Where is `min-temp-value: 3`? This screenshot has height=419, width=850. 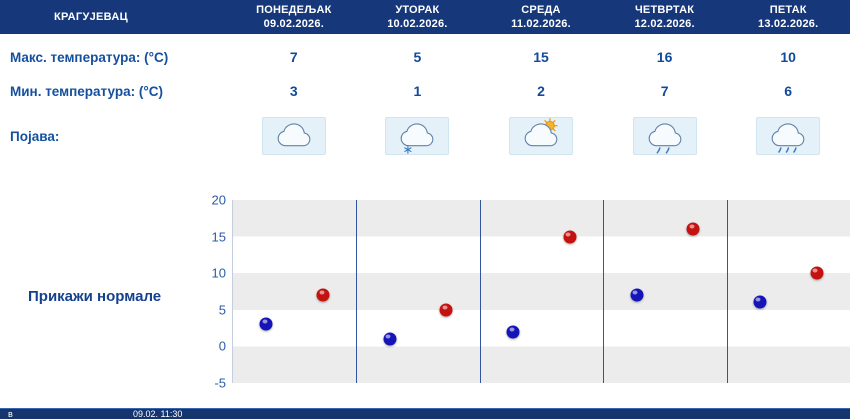 min-temp-value: 3 is located at coordinates (293, 91).